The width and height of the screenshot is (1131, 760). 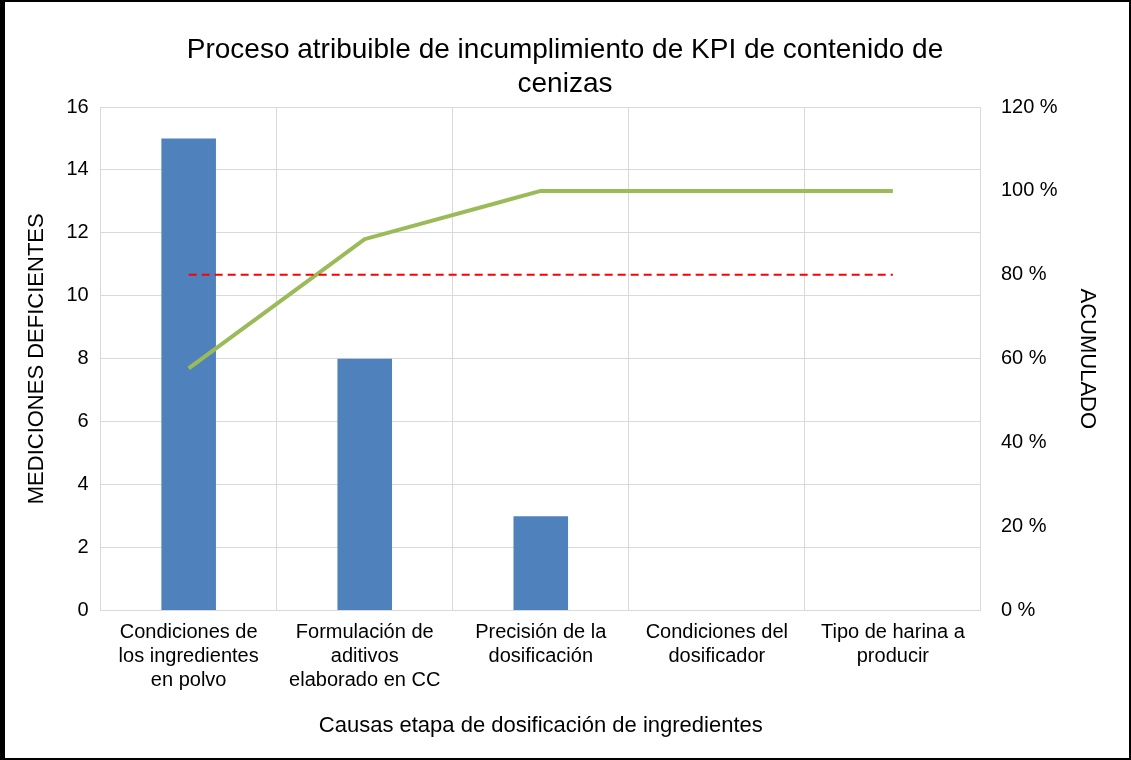 I want to click on y-tick-label: 10, so click(x=77, y=294).